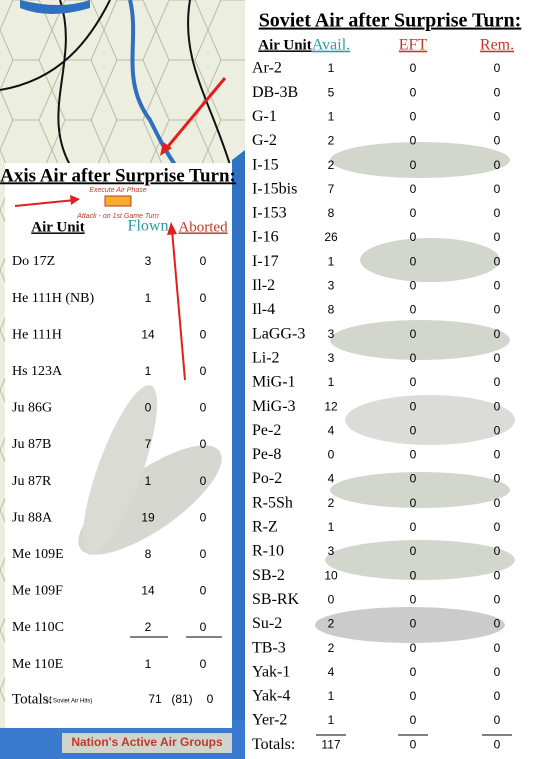  Describe the element at coordinates (331, 479) in the screenshot. I see `cell: 4` at that location.